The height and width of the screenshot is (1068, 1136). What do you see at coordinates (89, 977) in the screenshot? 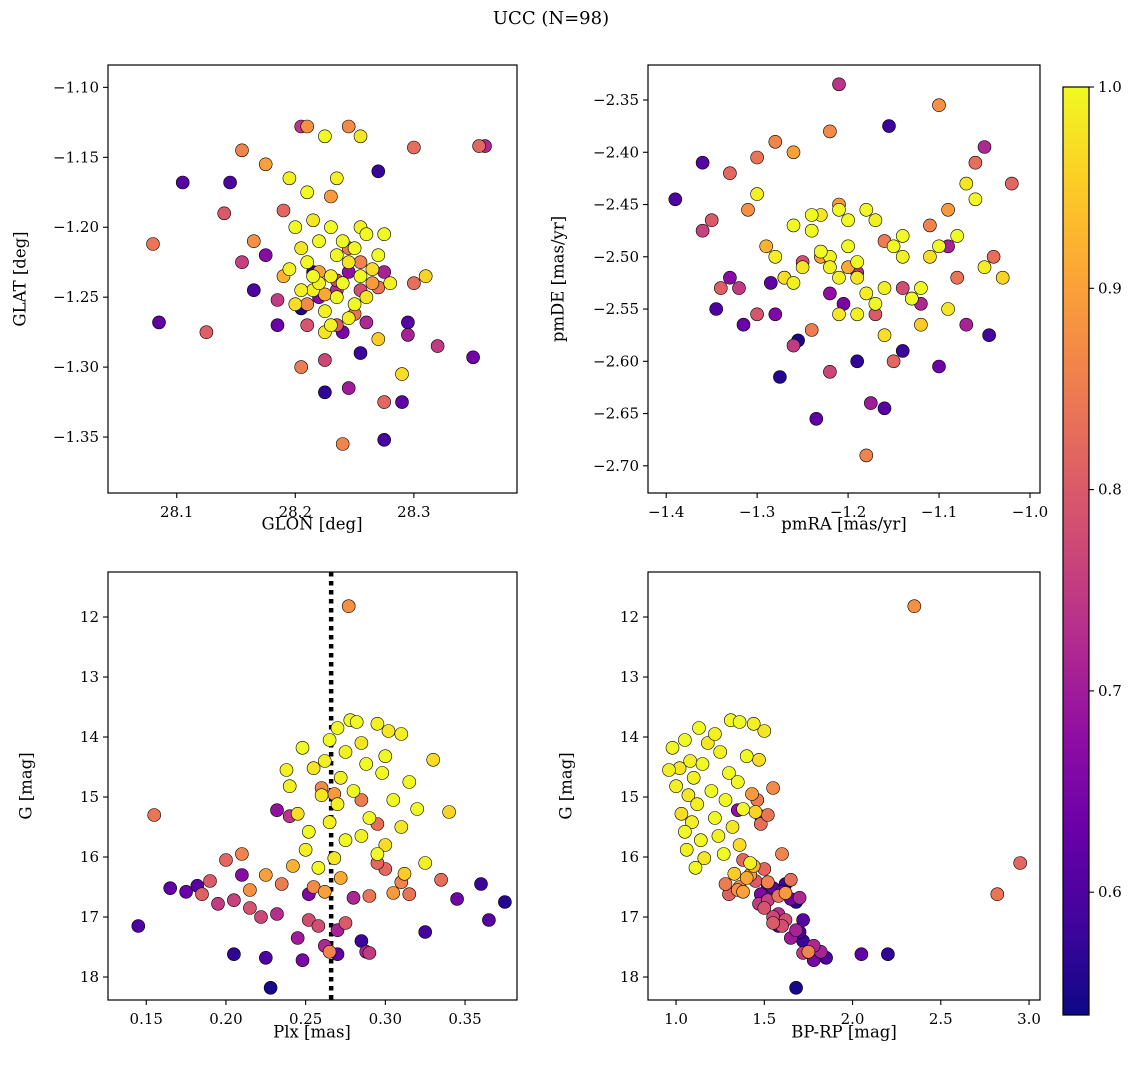
I see `y-tick-label: 18` at bounding box center [89, 977].